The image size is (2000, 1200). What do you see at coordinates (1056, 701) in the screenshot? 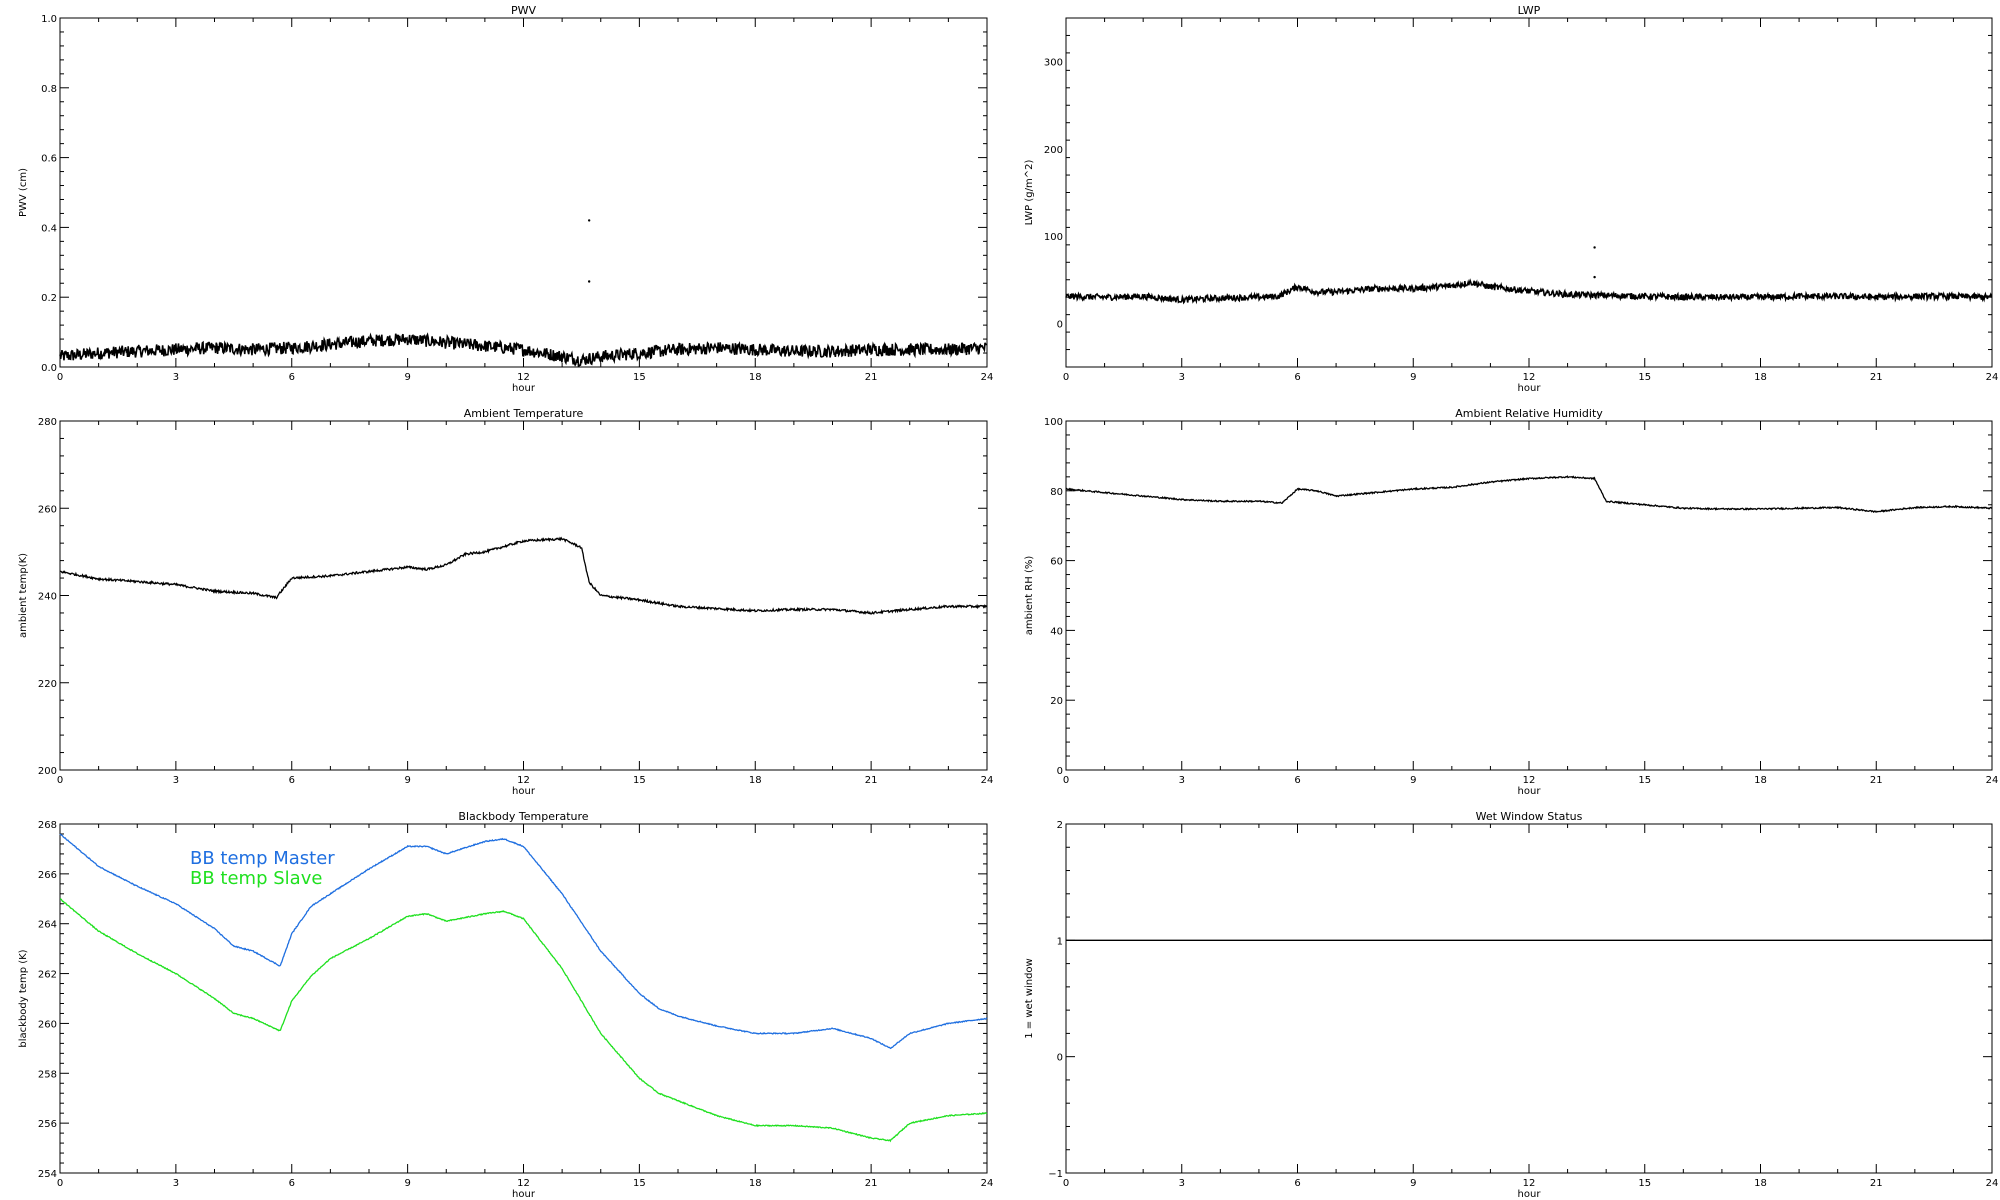
I see `y-tick-label: 20` at bounding box center [1056, 701].